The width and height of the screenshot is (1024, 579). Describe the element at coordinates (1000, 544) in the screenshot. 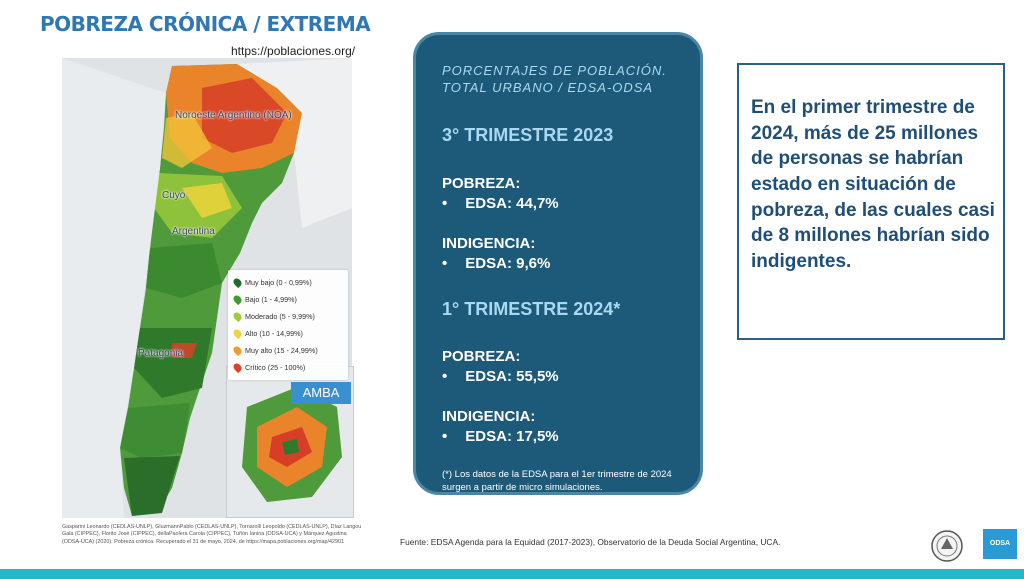

I see `odsa-logo: ODSA` at that location.